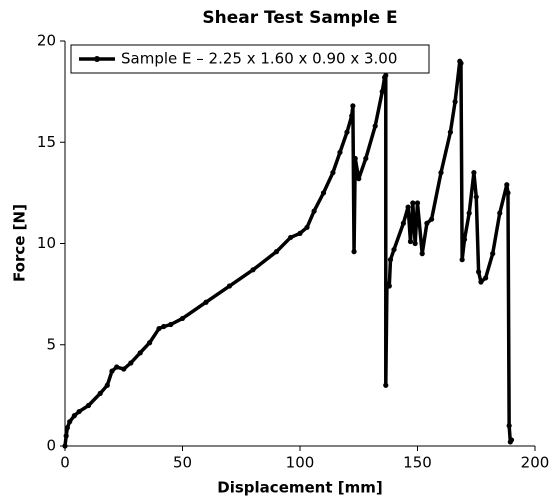 The image size is (550, 500). I want to click on legend-label: Sample E – 2.25 x 1.60 x 0.90 x 3.00, so click(259, 59).